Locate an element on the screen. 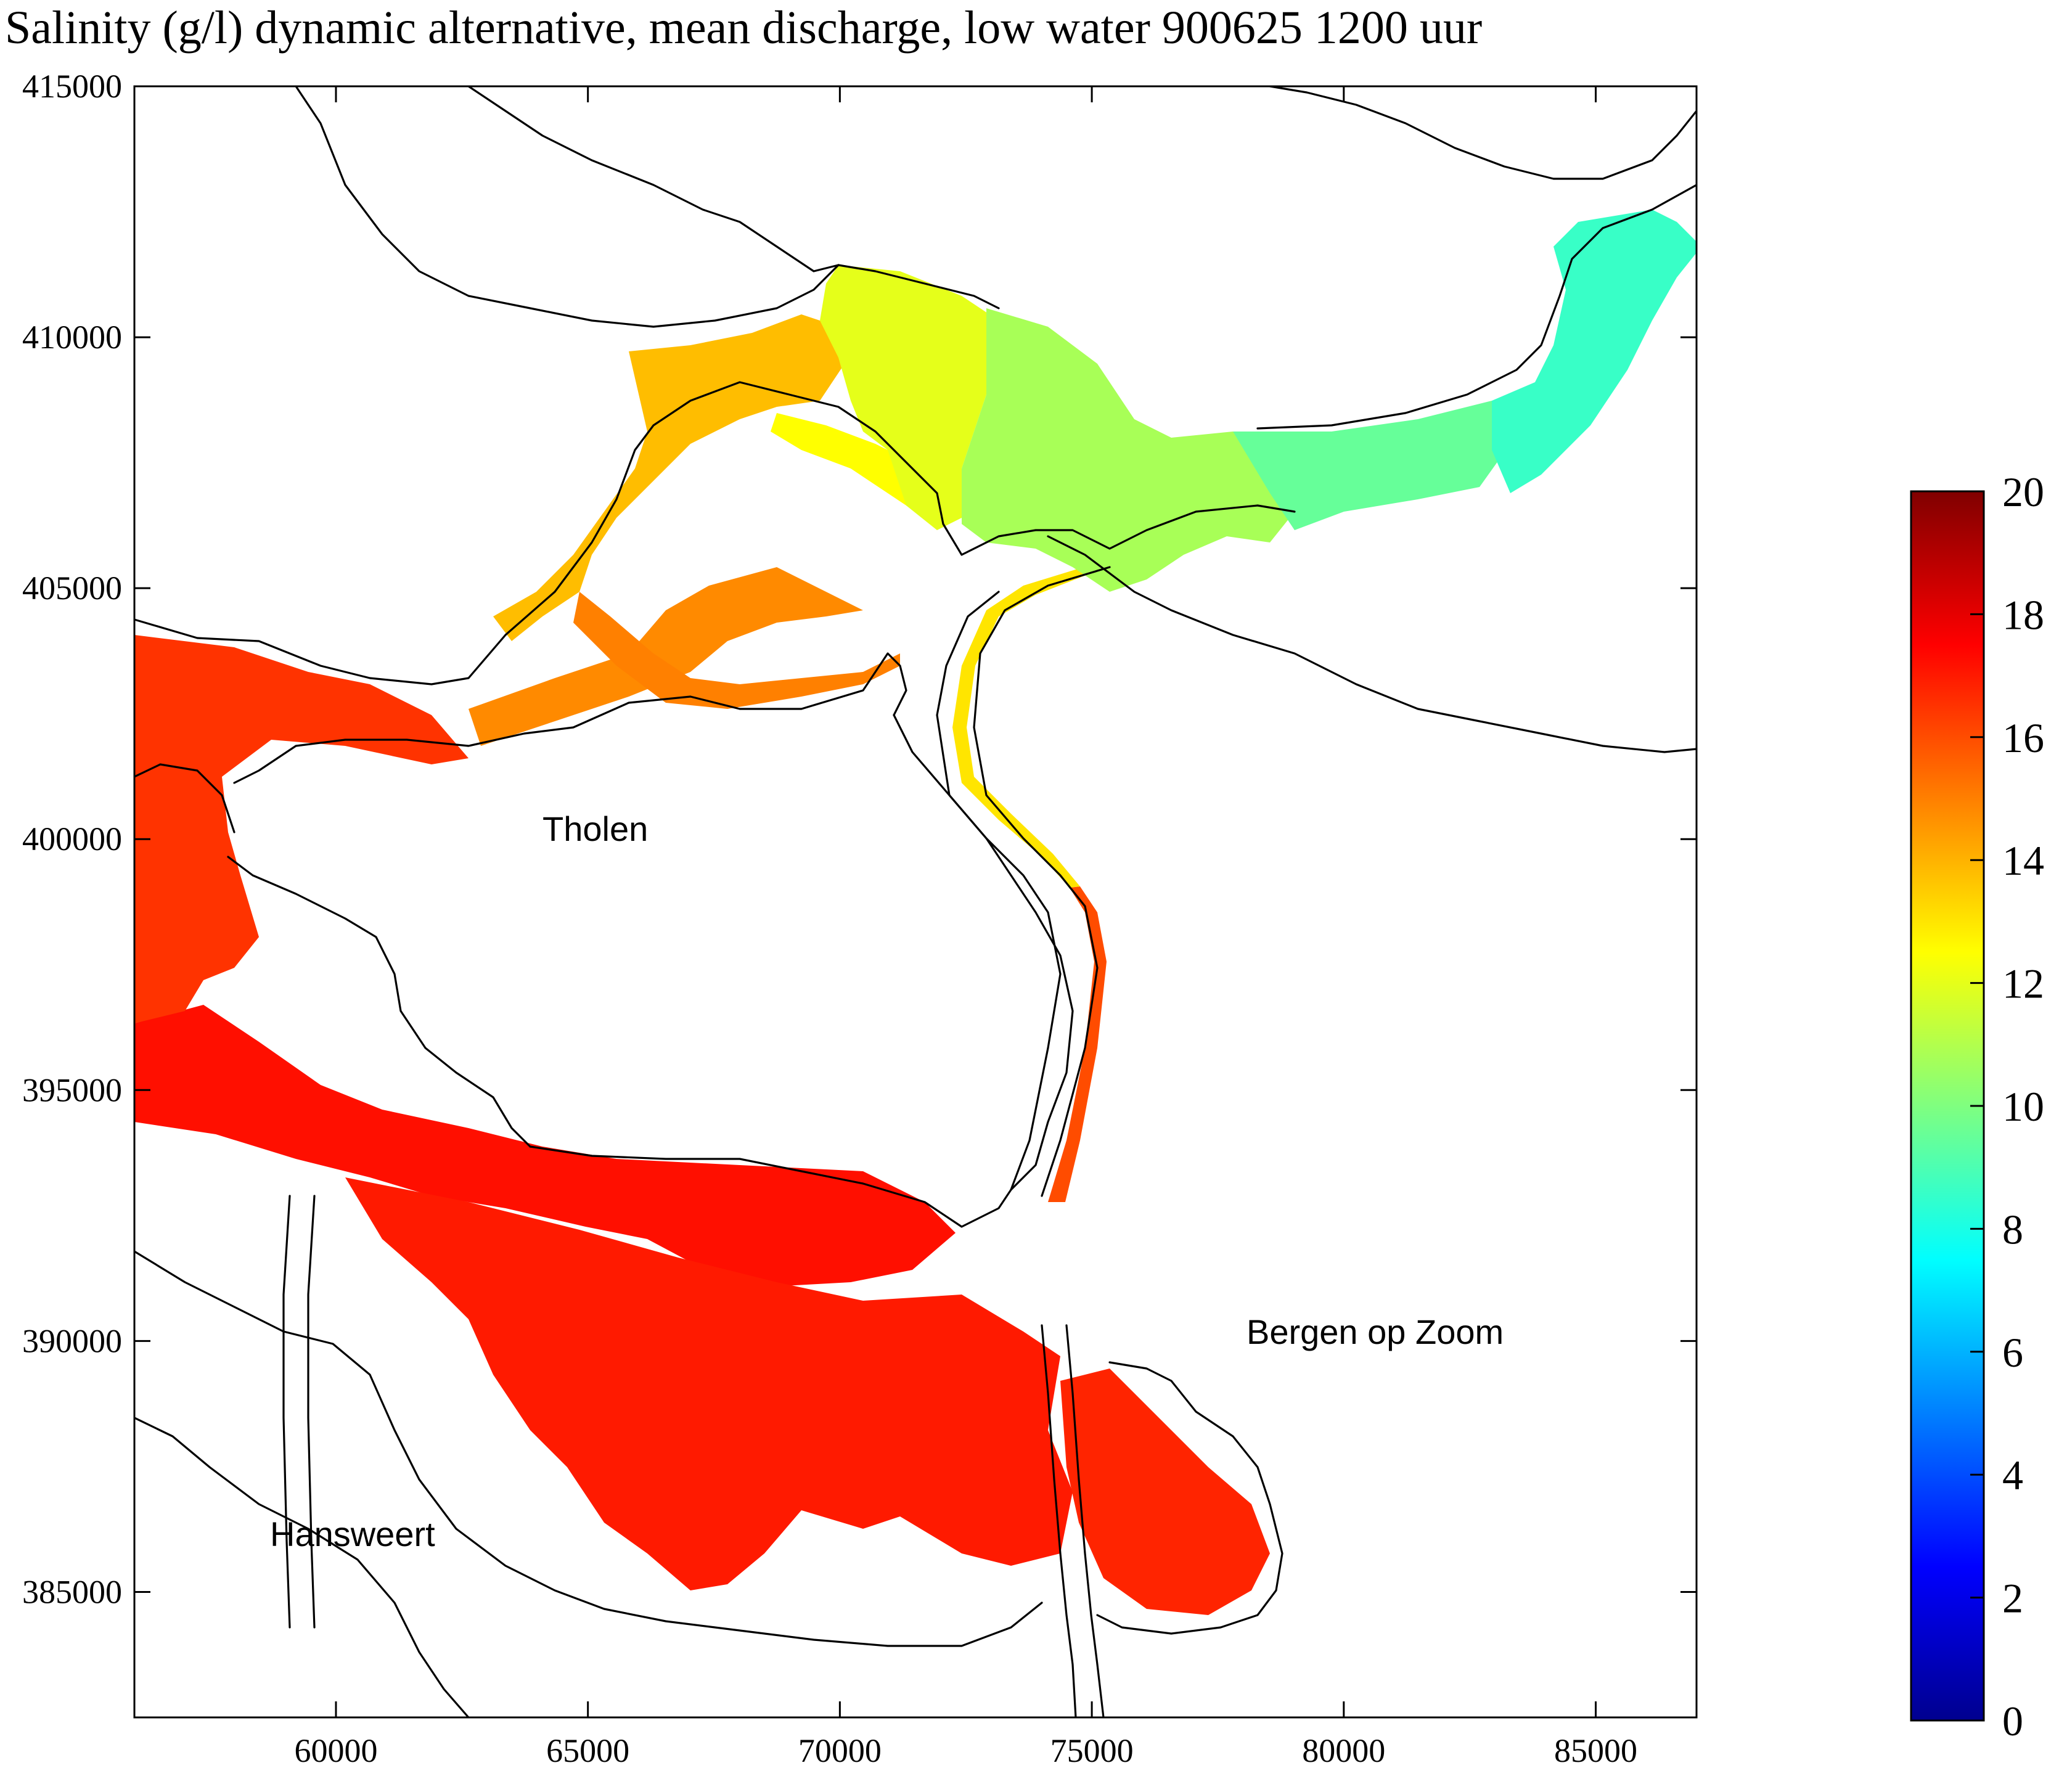 The image size is (2059, 1792). y-tick-label: 390000 is located at coordinates (72, 1340).